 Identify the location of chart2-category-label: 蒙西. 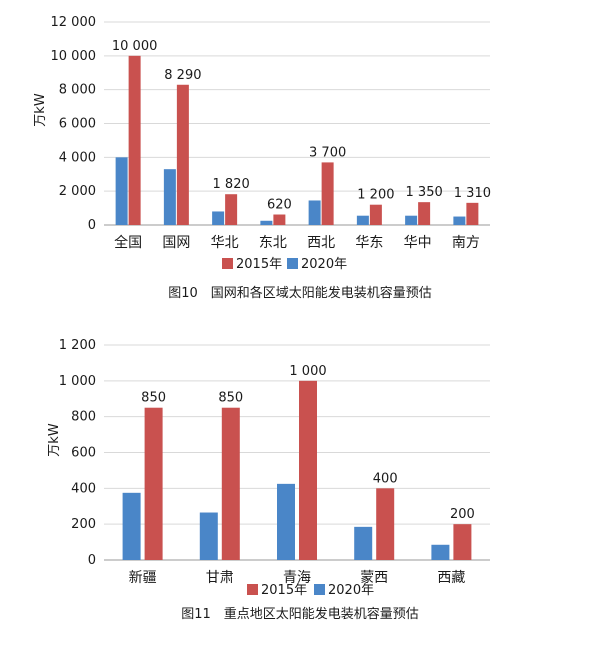
(374, 578).